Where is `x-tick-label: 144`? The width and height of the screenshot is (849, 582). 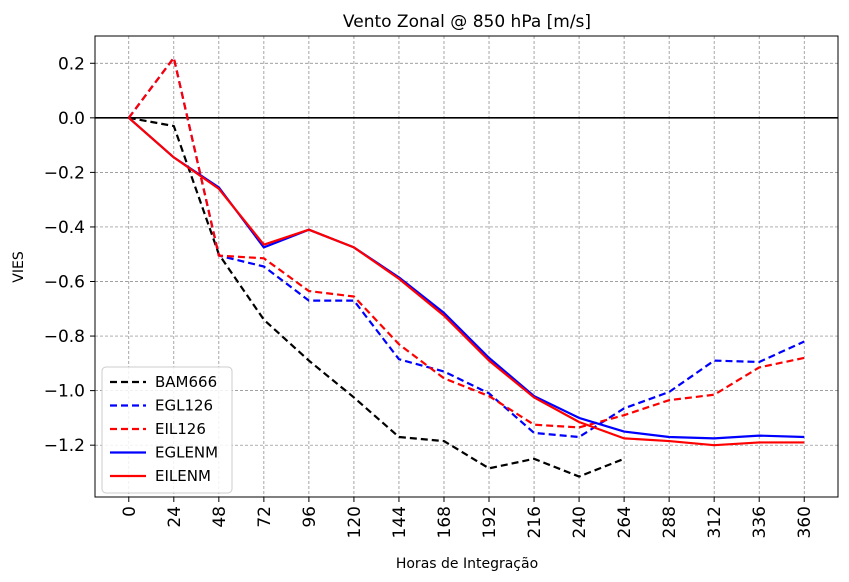
x-tick-label: 144 is located at coordinates (400, 522).